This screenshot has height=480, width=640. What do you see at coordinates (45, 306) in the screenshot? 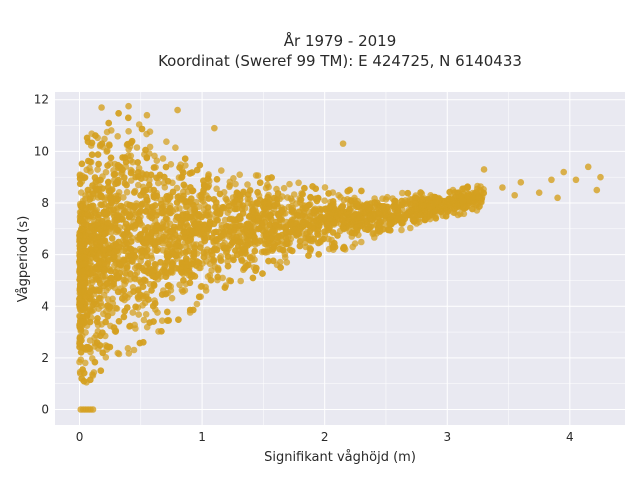
I see `y-tick-label: 4` at bounding box center [45, 306].